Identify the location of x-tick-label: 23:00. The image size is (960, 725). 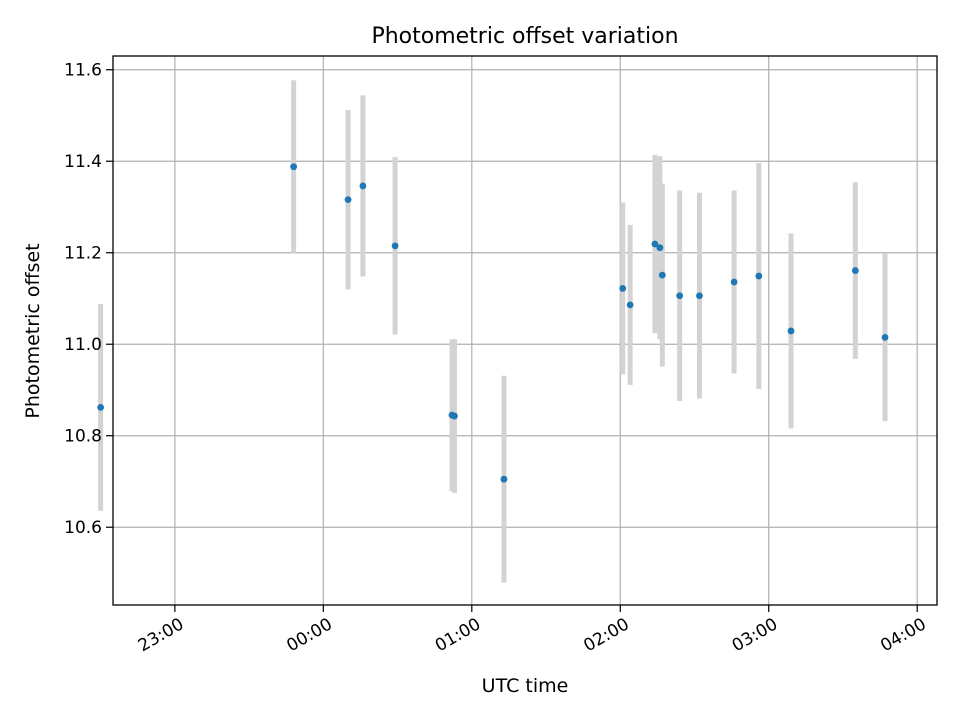
(161, 635).